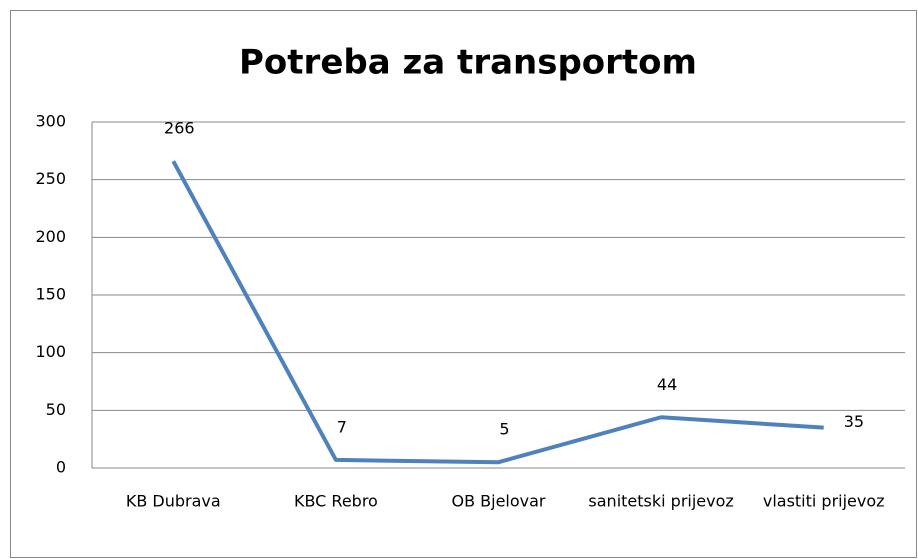 Image resolution: width=918 pixels, height=559 pixels. Describe the element at coordinates (824, 501) in the screenshot. I see `x-tick-label: vlastiti prijevoz` at that location.